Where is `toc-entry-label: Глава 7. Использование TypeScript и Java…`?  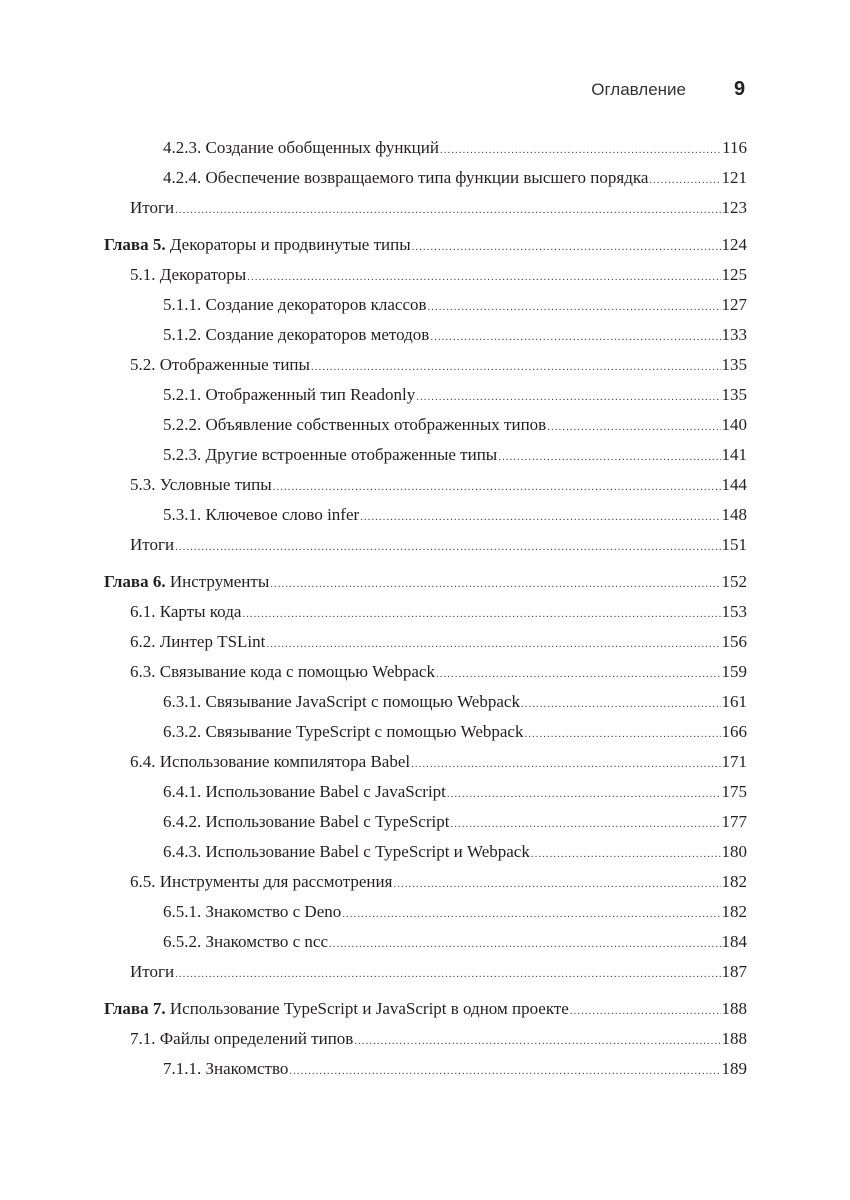
toc-entry-label: Глава 7. Использование TypeScript и Java… is located at coordinates (336, 1009).